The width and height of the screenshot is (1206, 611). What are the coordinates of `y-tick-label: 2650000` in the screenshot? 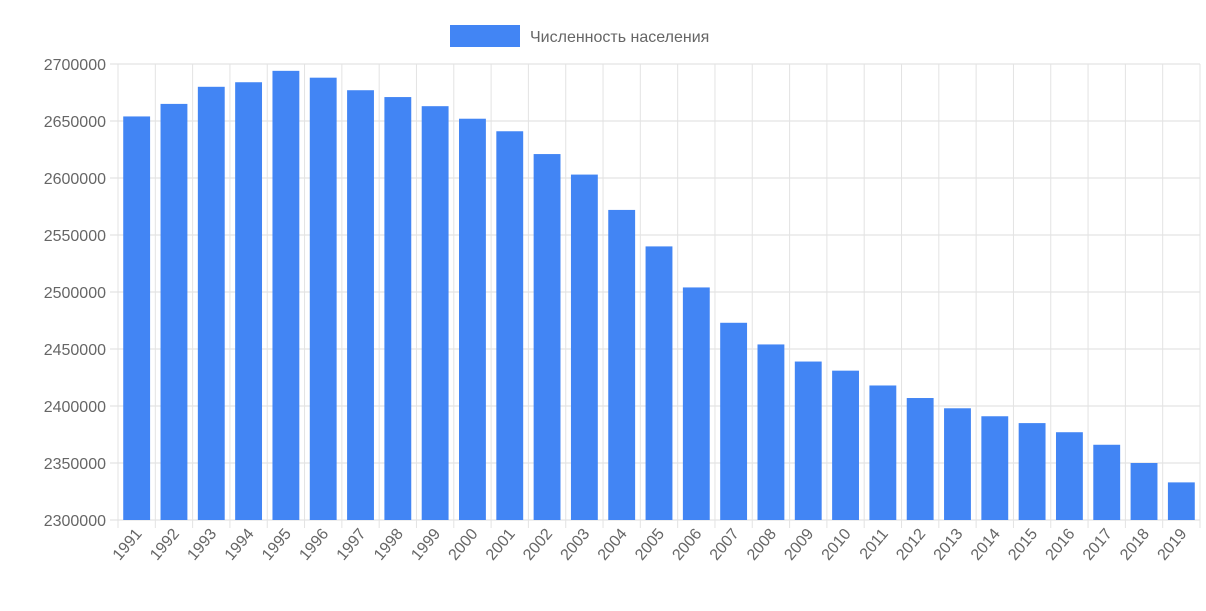 It's located at (75, 122).